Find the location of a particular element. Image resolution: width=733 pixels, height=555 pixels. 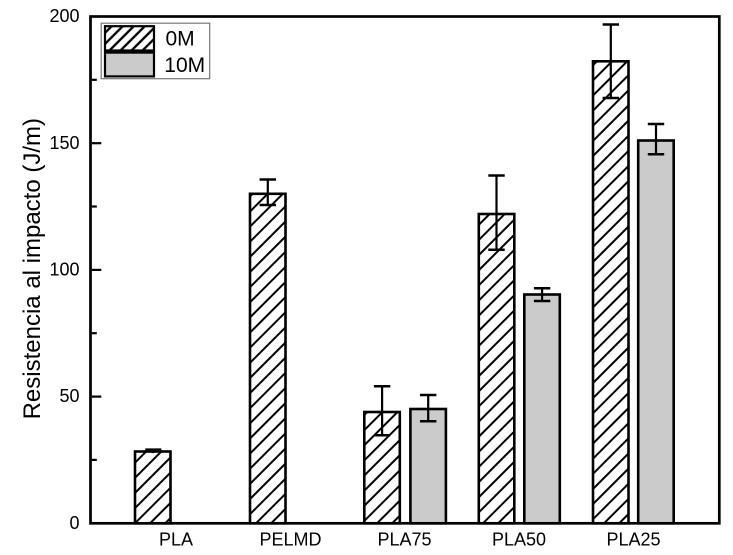

svg-text: Resistencia al impacto (J/m) is located at coordinates (32, 268).